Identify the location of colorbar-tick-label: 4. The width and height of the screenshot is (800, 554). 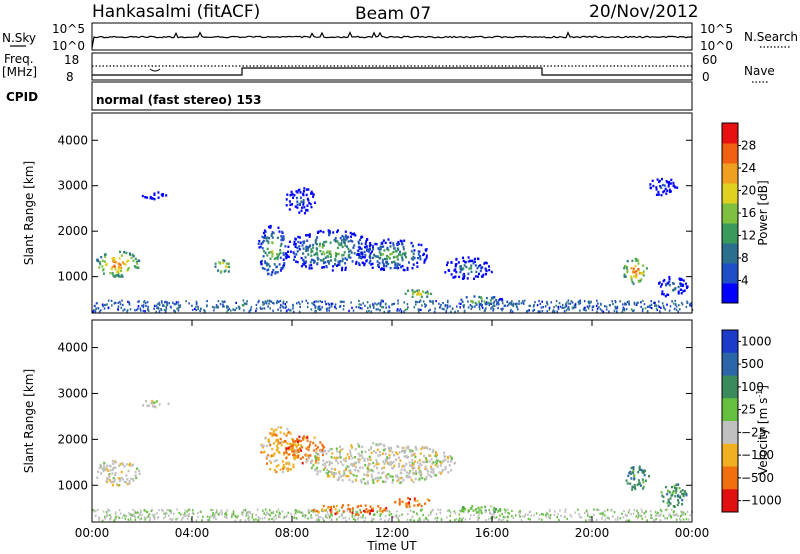
(745, 281).